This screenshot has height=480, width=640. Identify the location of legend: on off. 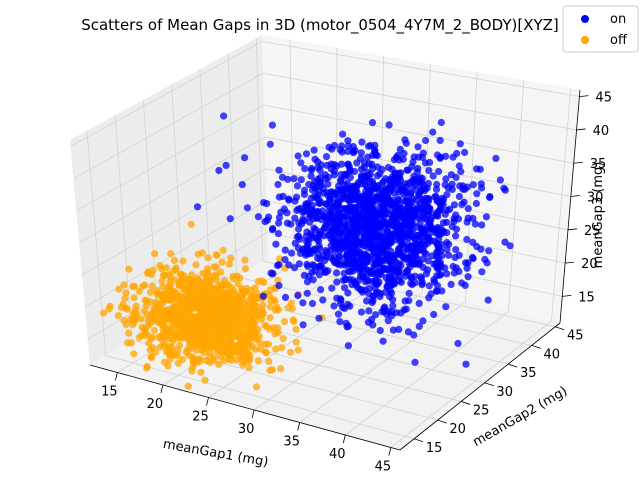
(600, 29).